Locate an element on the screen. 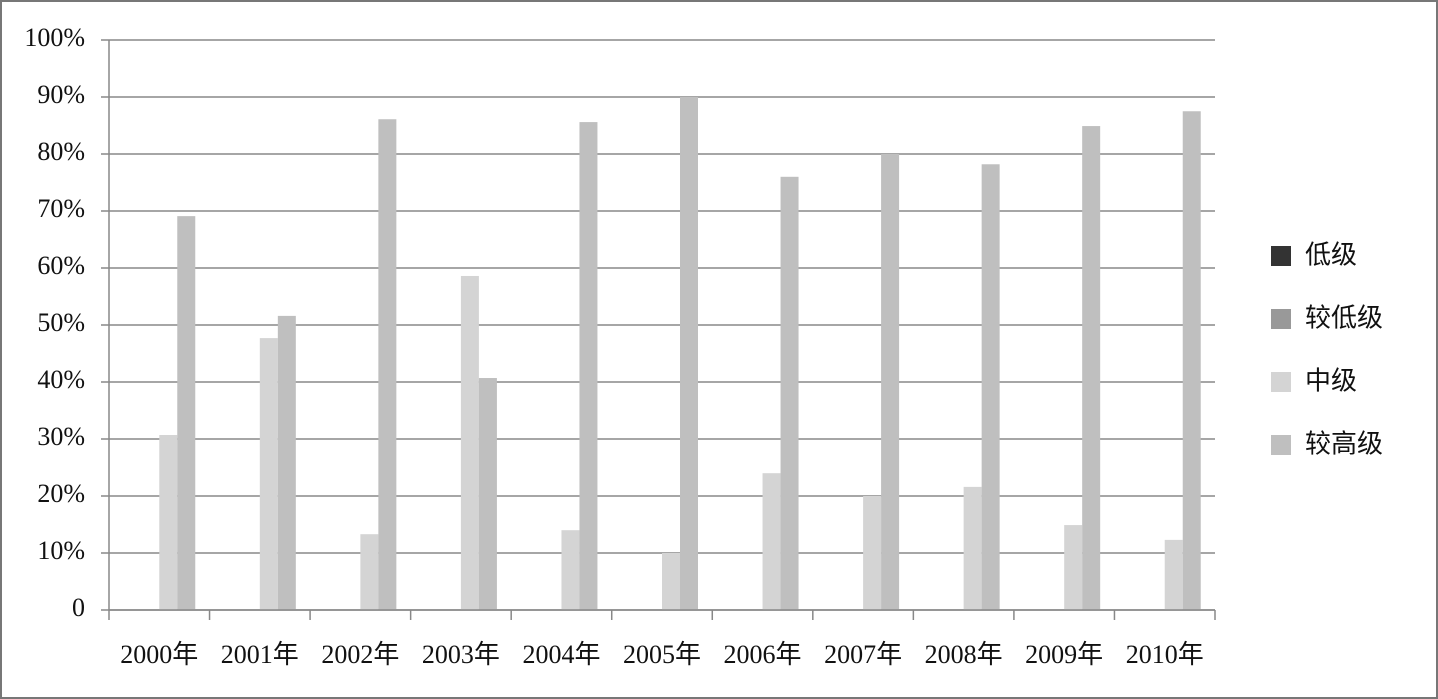 This screenshot has width=1438, height=699. y-tick-label: 100% is located at coordinates (54, 37).